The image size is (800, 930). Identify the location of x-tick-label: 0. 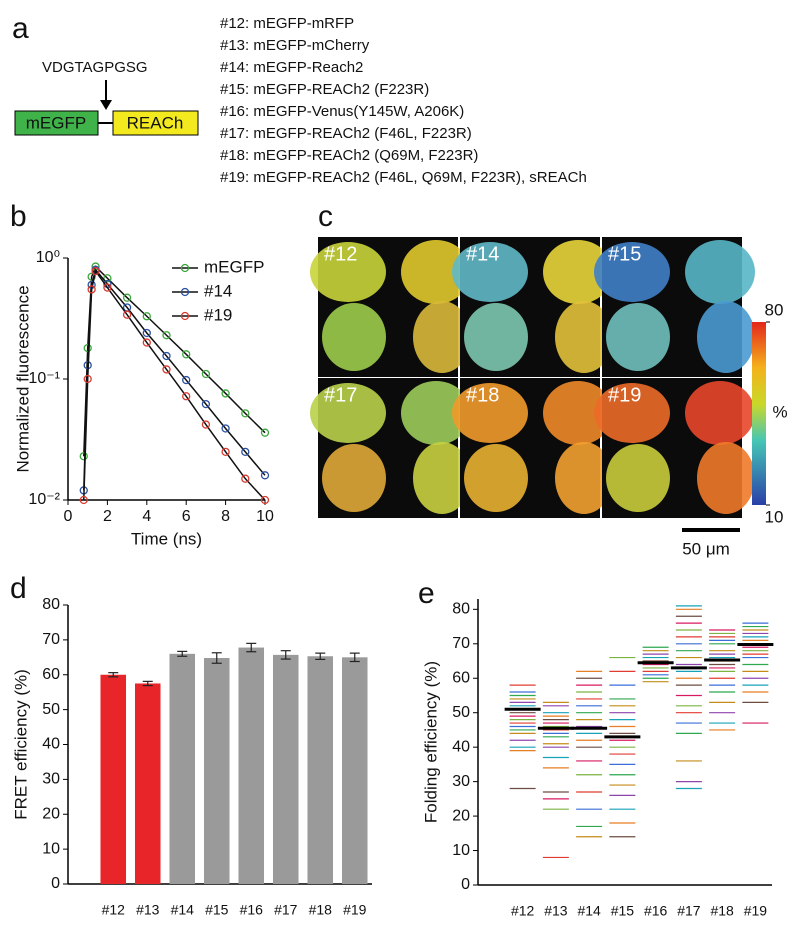
(68, 516).